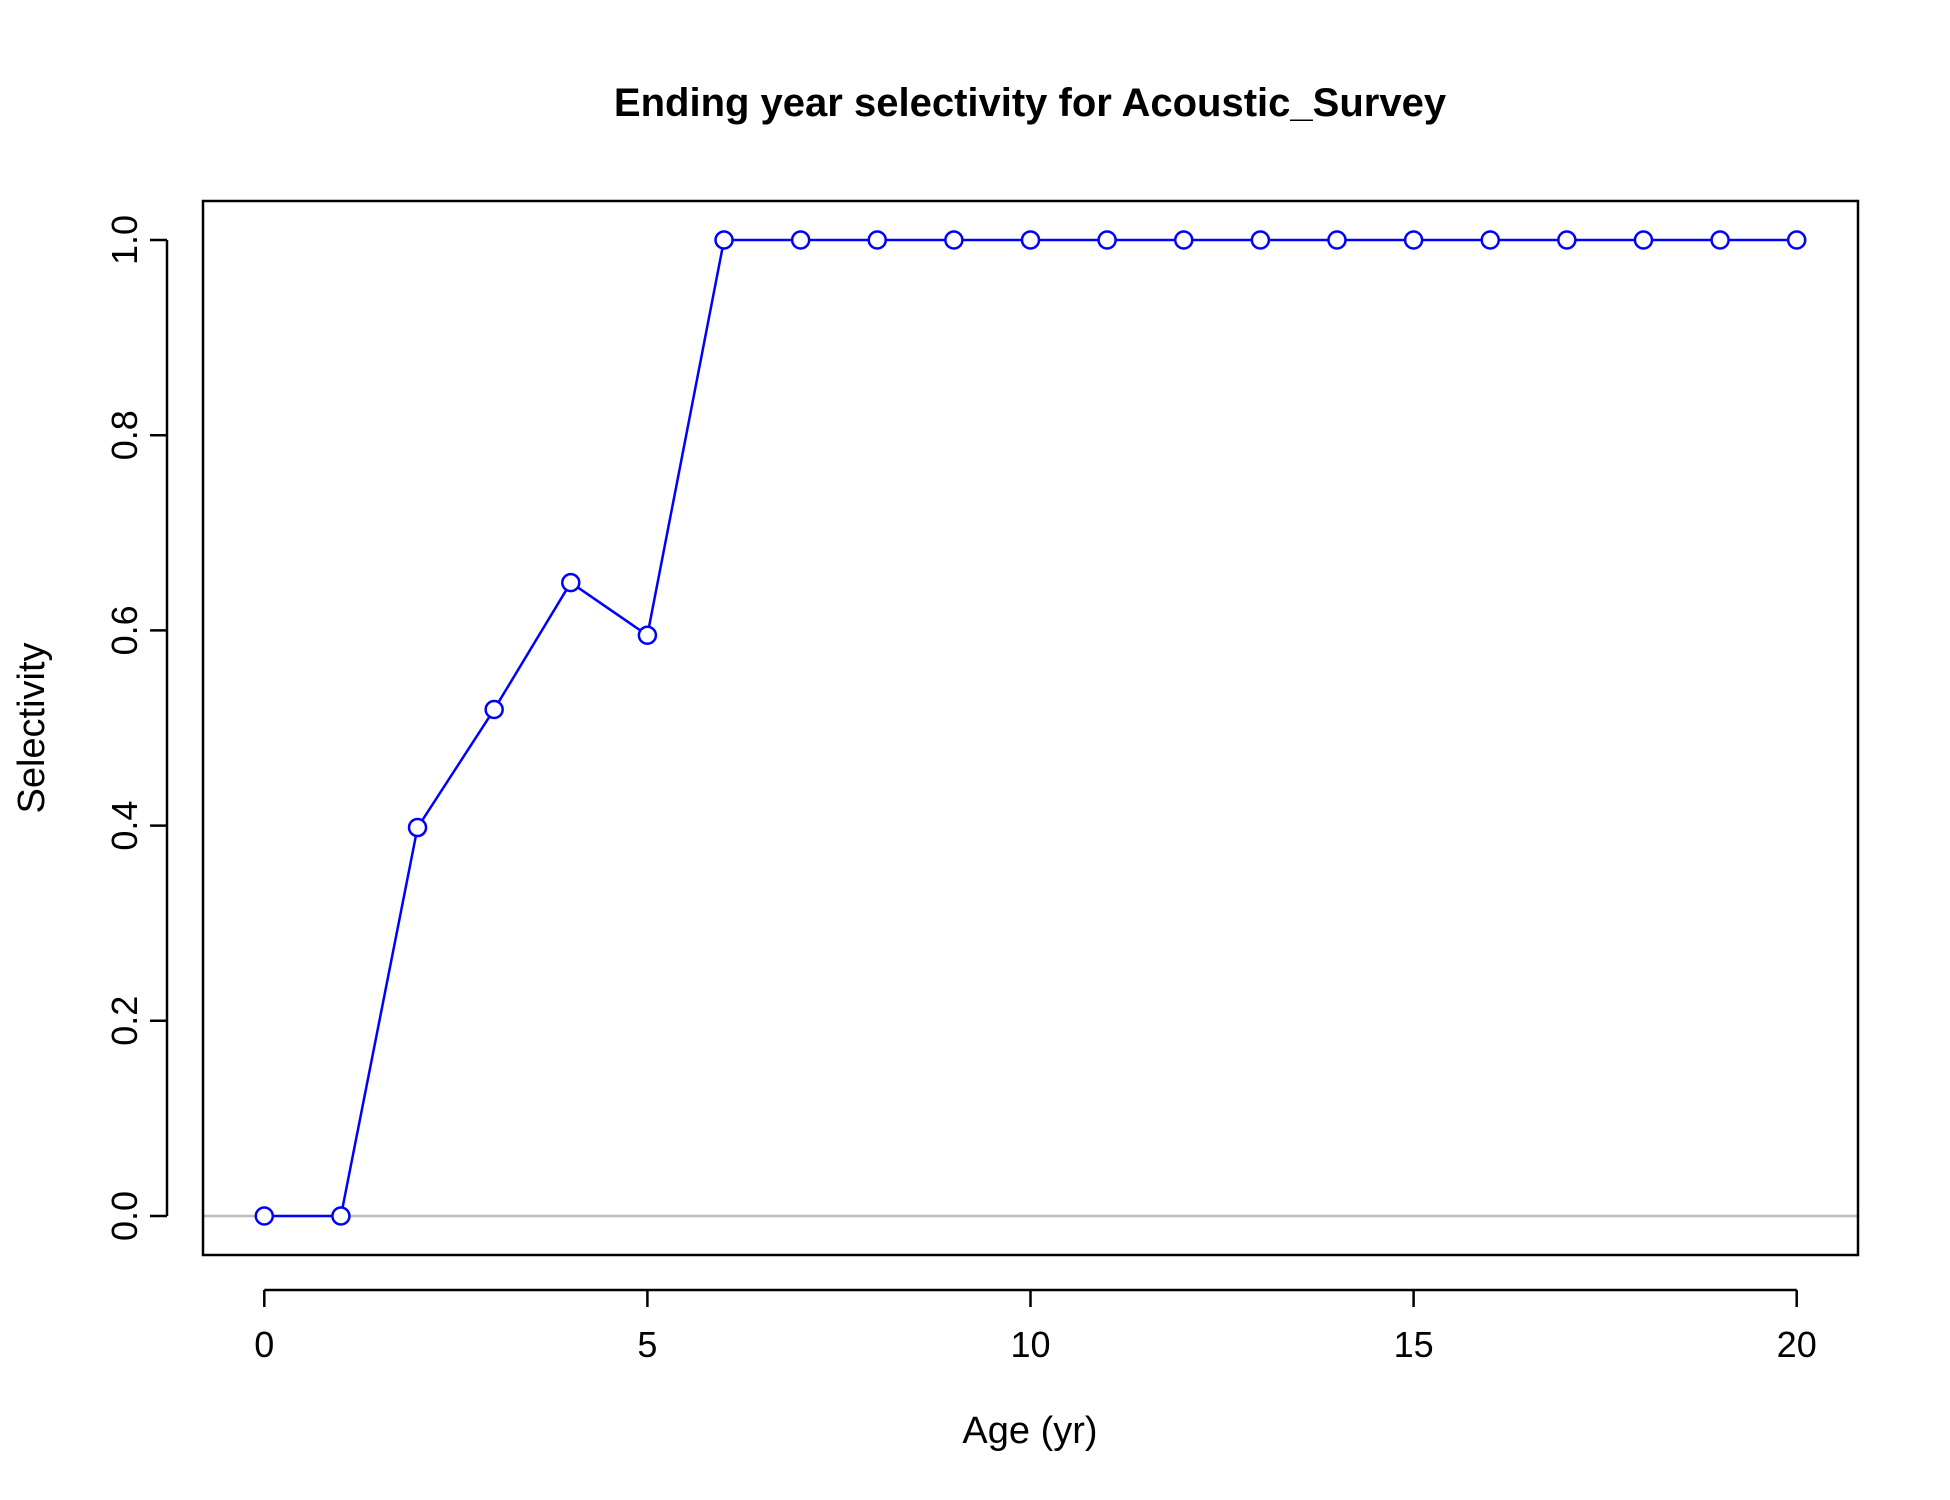  I want to click on y-tick-label: 0.8, so click(124, 435).